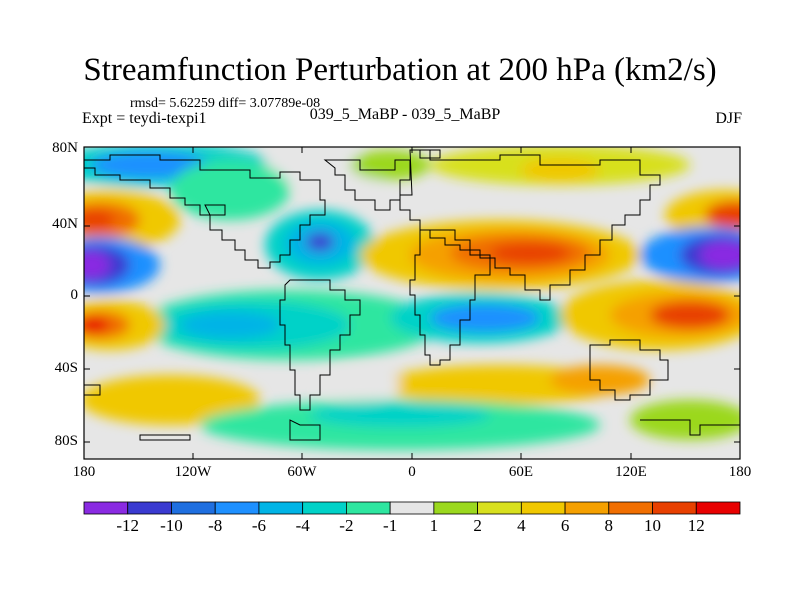  Describe the element at coordinates (390, 525) in the screenshot. I see `colorbar-label: -1` at that location.